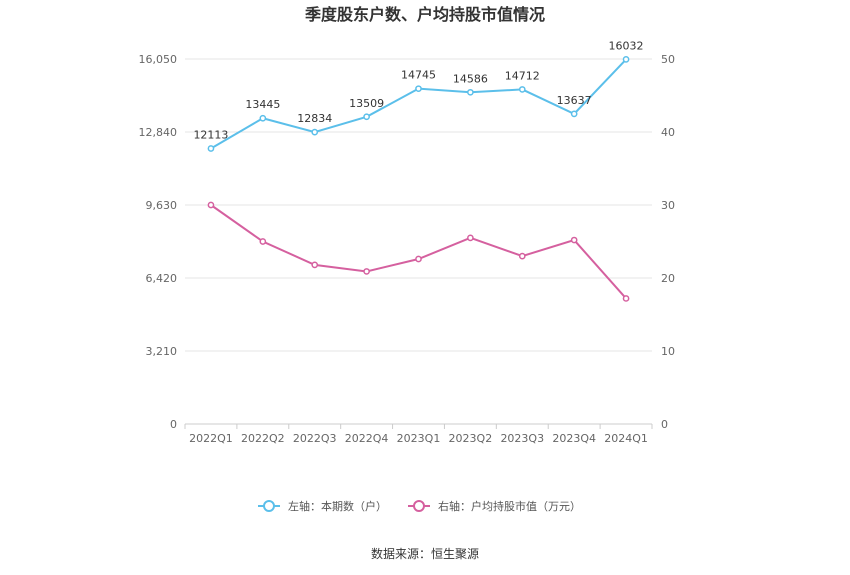 Image resolution: width=850 pixels, height=575 pixels. I want to click on data-label: 14745, so click(418, 75).